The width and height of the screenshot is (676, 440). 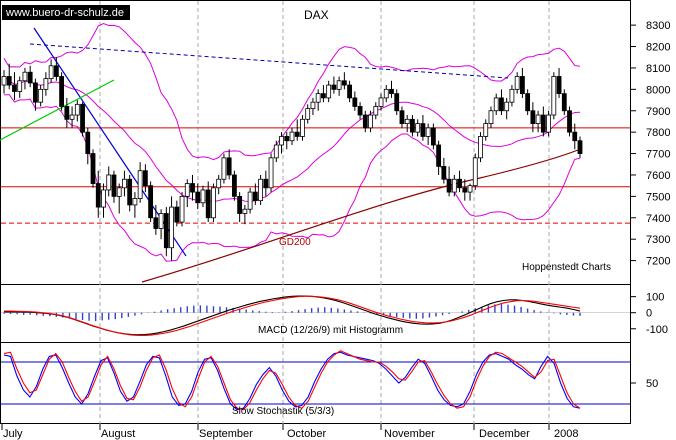 What do you see at coordinates (330, 330) in the screenshot?
I see `macd-title: MACD (12/26/9) mit Histogramm` at bounding box center [330, 330].